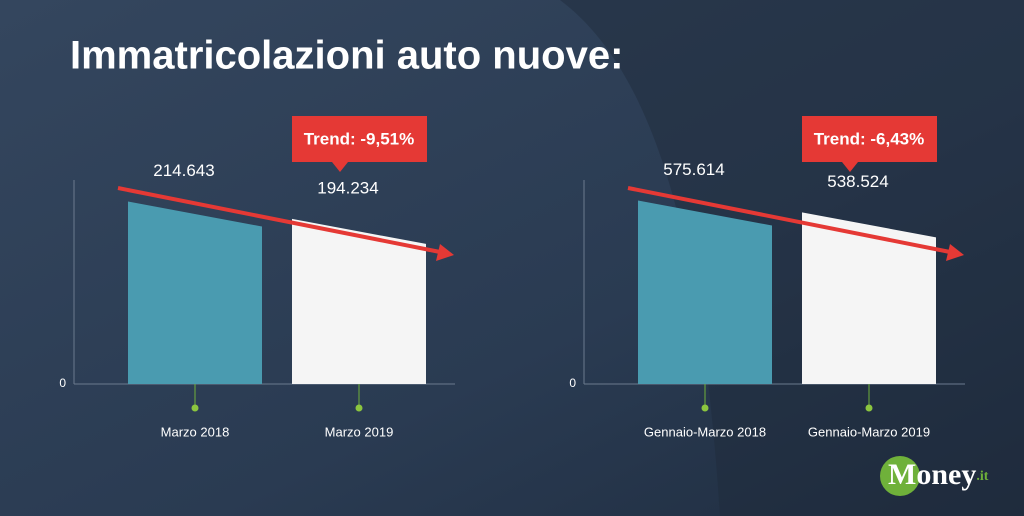 The image size is (1024, 516). I want to click on value-label: 194.234, so click(347, 187).